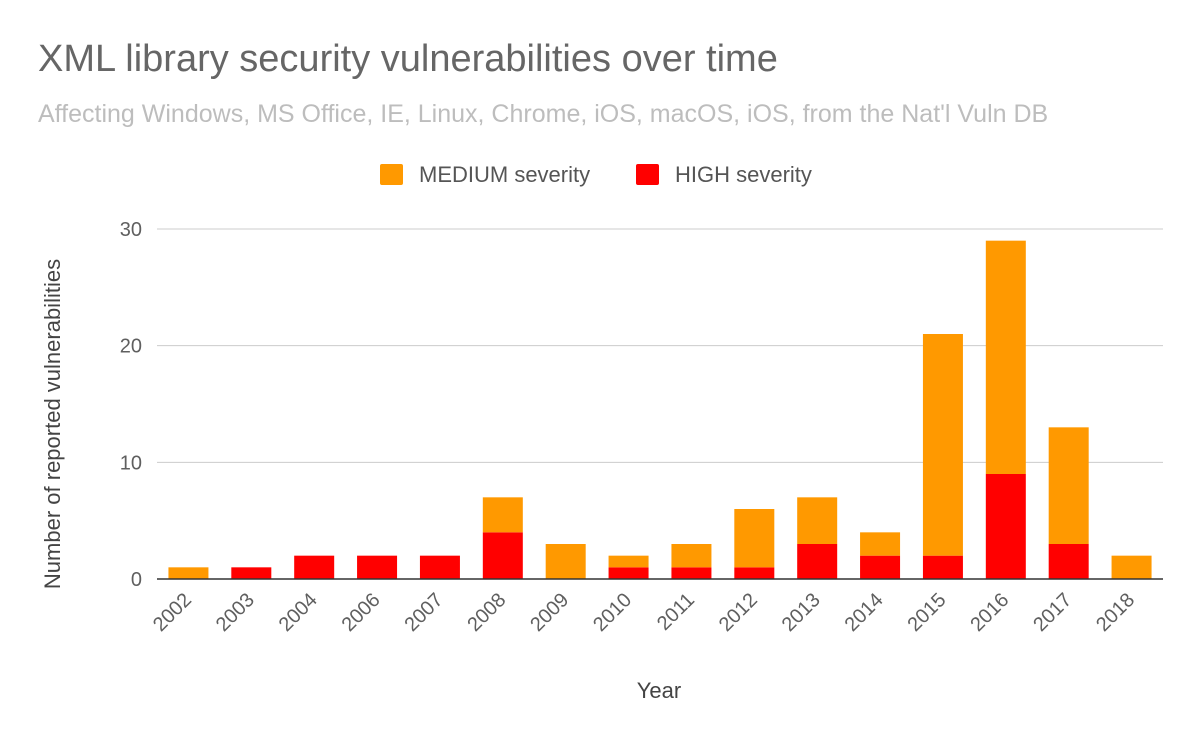 This screenshot has height=742, width=1200. Describe the element at coordinates (136, 580) in the screenshot. I see `y-tick-label: 0` at that location.